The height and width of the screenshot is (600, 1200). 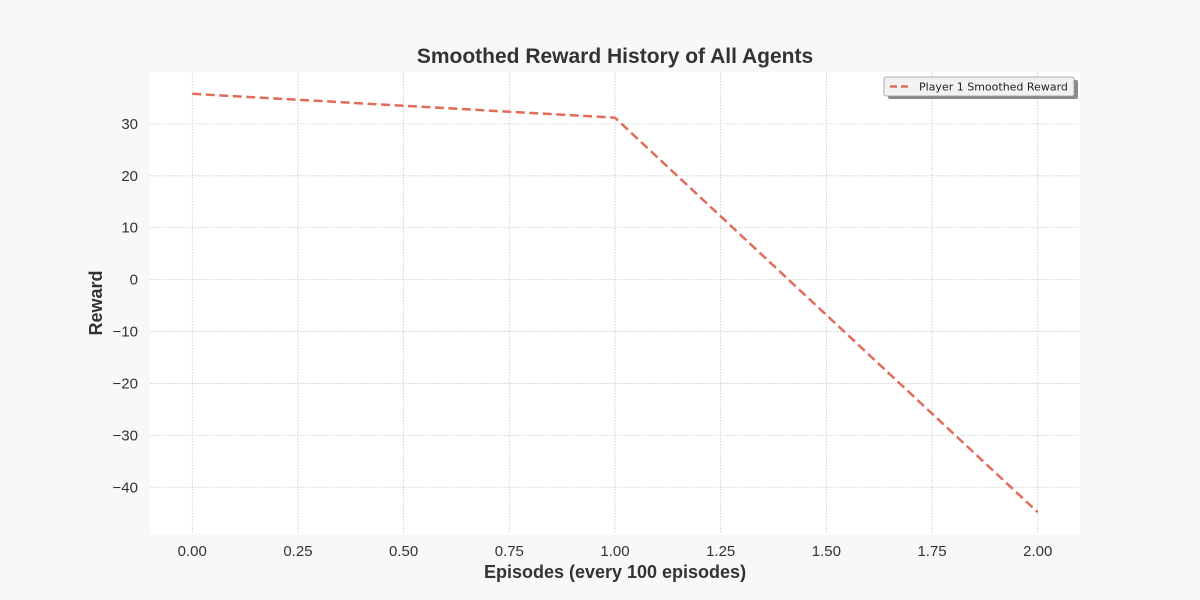 What do you see at coordinates (615, 572) in the screenshot?
I see `x-axis-label: Episodes (every 100 episodes)` at bounding box center [615, 572].